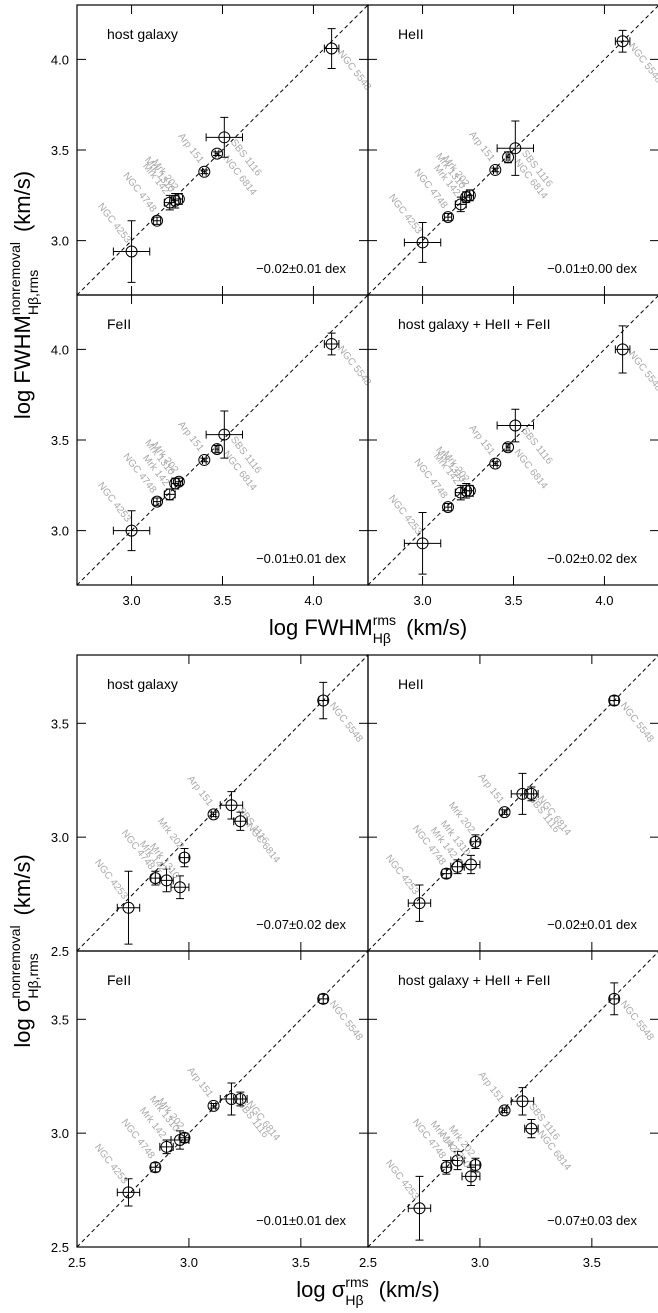  What do you see at coordinates (119, 324) in the screenshot?
I see `panel-label: FeII` at bounding box center [119, 324].